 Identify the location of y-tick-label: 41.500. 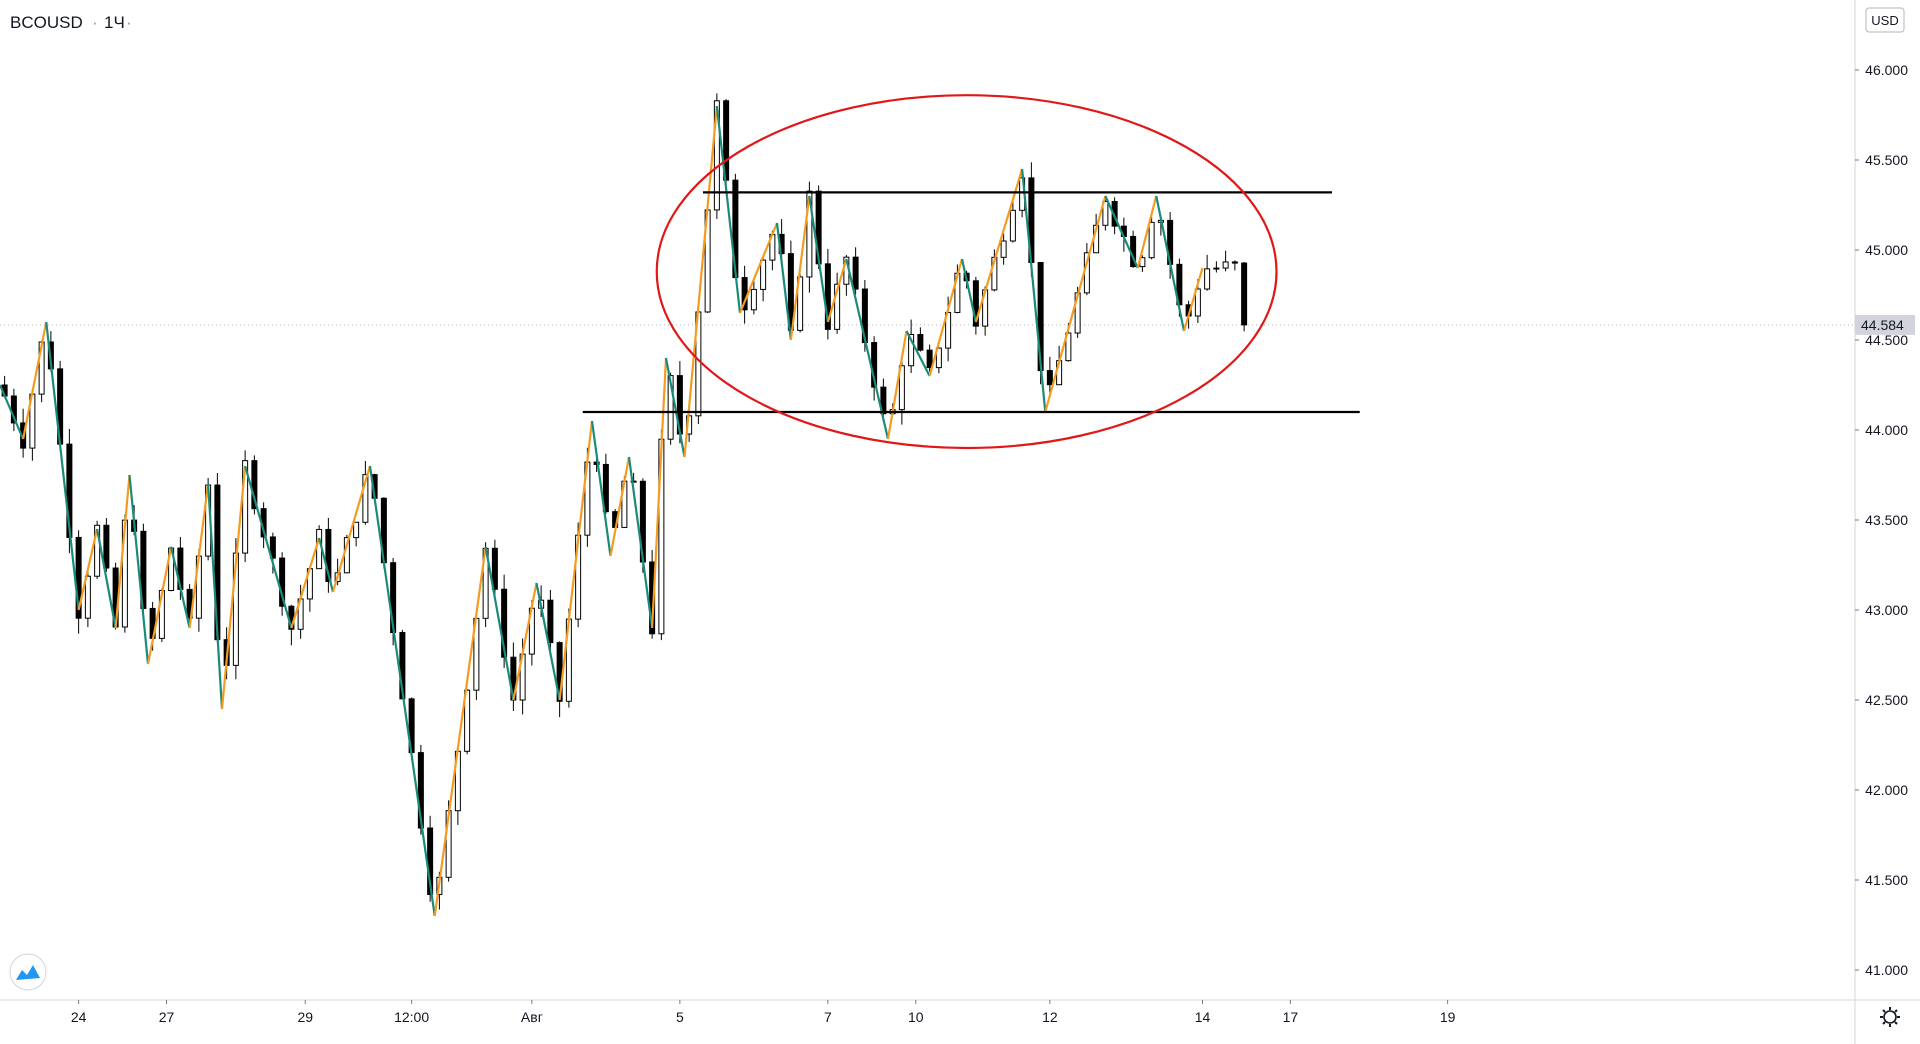
(1886, 880).